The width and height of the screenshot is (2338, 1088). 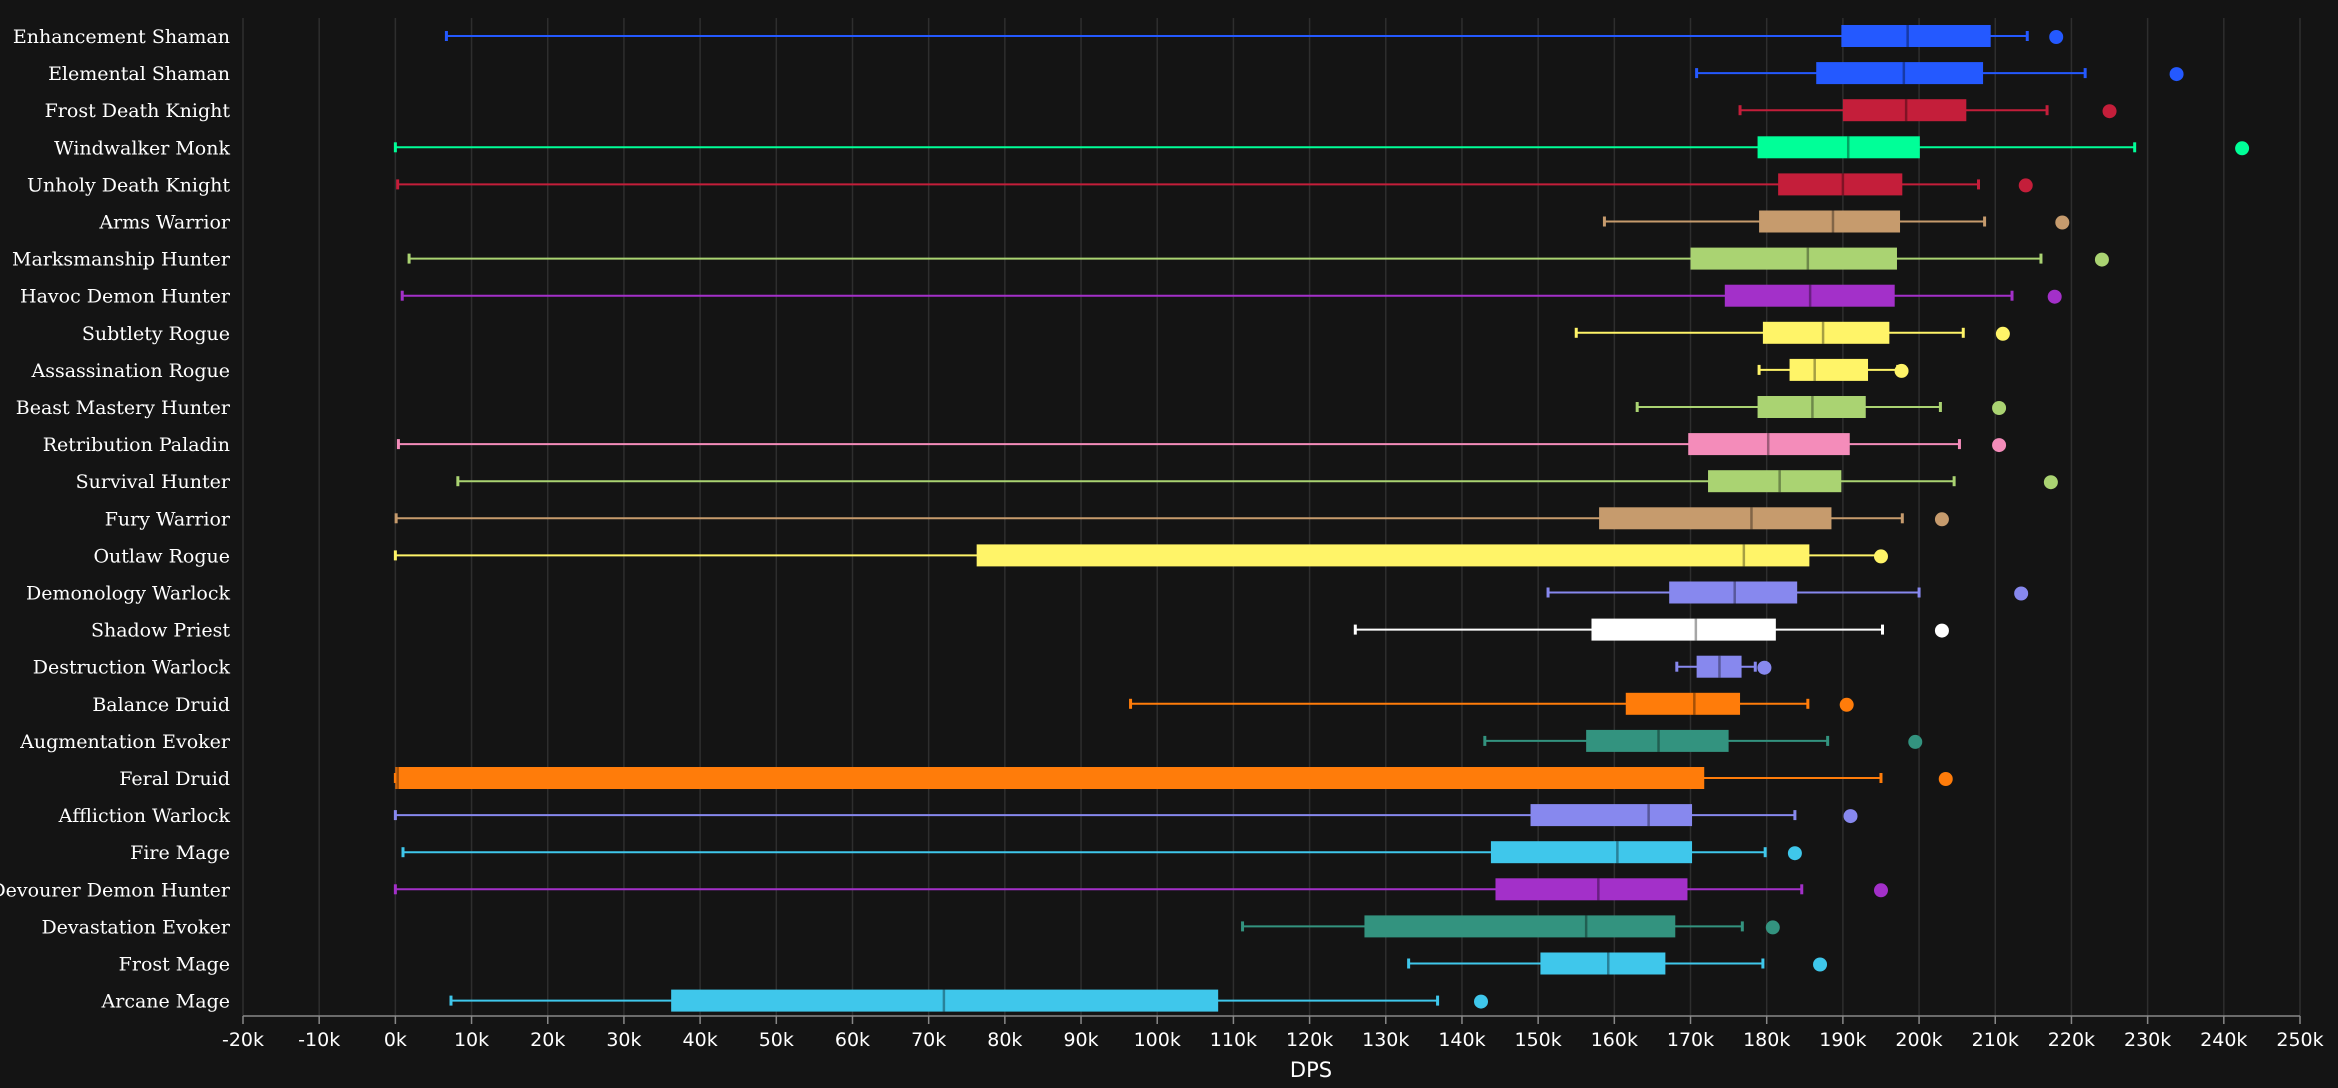 What do you see at coordinates (700, 1040) in the screenshot?
I see `x-tick-label: 40k` at bounding box center [700, 1040].